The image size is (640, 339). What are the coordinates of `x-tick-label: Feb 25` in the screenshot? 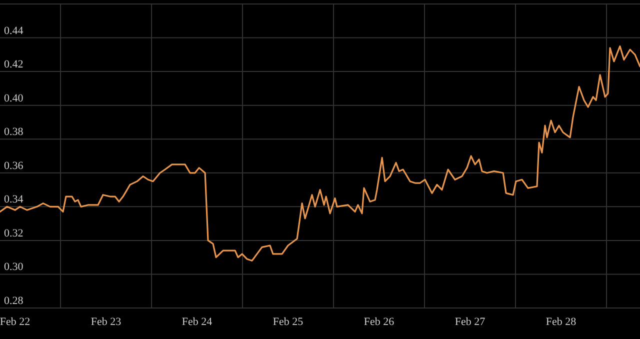 It's located at (288, 322).